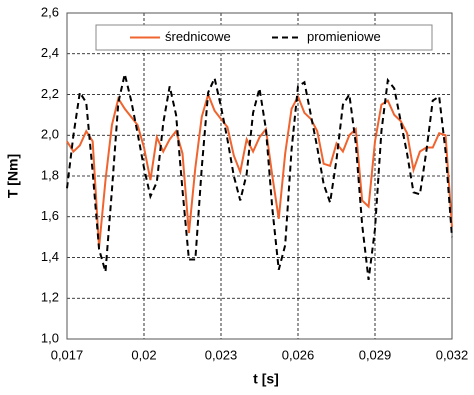 The image size is (474, 395). What do you see at coordinates (375, 354) in the screenshot?
I see `x-tick-label: 0,029` at bounding box center [375, 354].